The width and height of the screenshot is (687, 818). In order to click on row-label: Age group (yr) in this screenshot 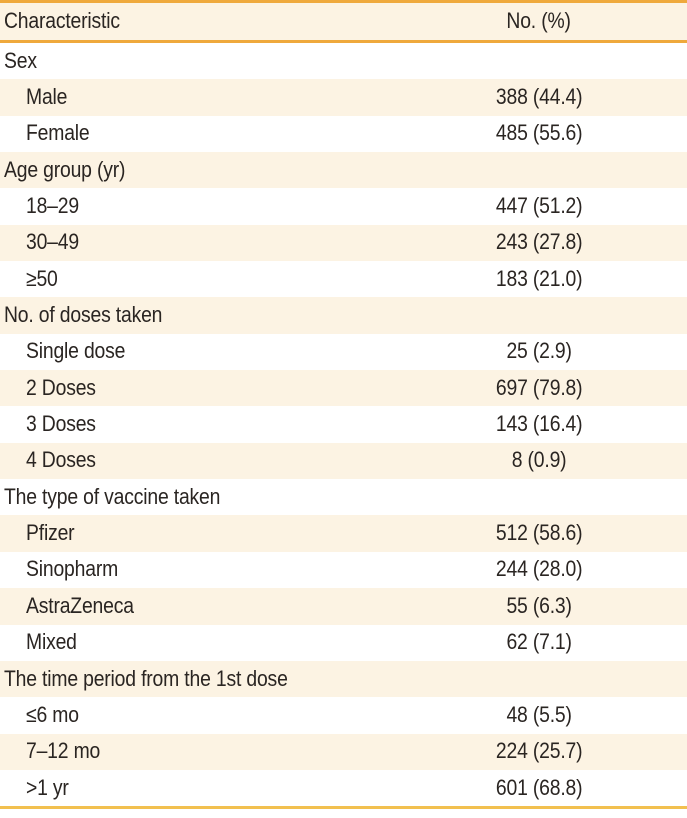, I will do `click(65, 170)`.